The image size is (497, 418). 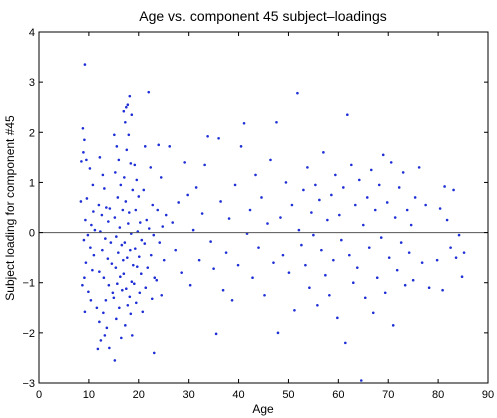 What do you see at coordinates (32, 133) in the screenshot?
I see `y-tick-label: 2` at bounding box center [32, 133].